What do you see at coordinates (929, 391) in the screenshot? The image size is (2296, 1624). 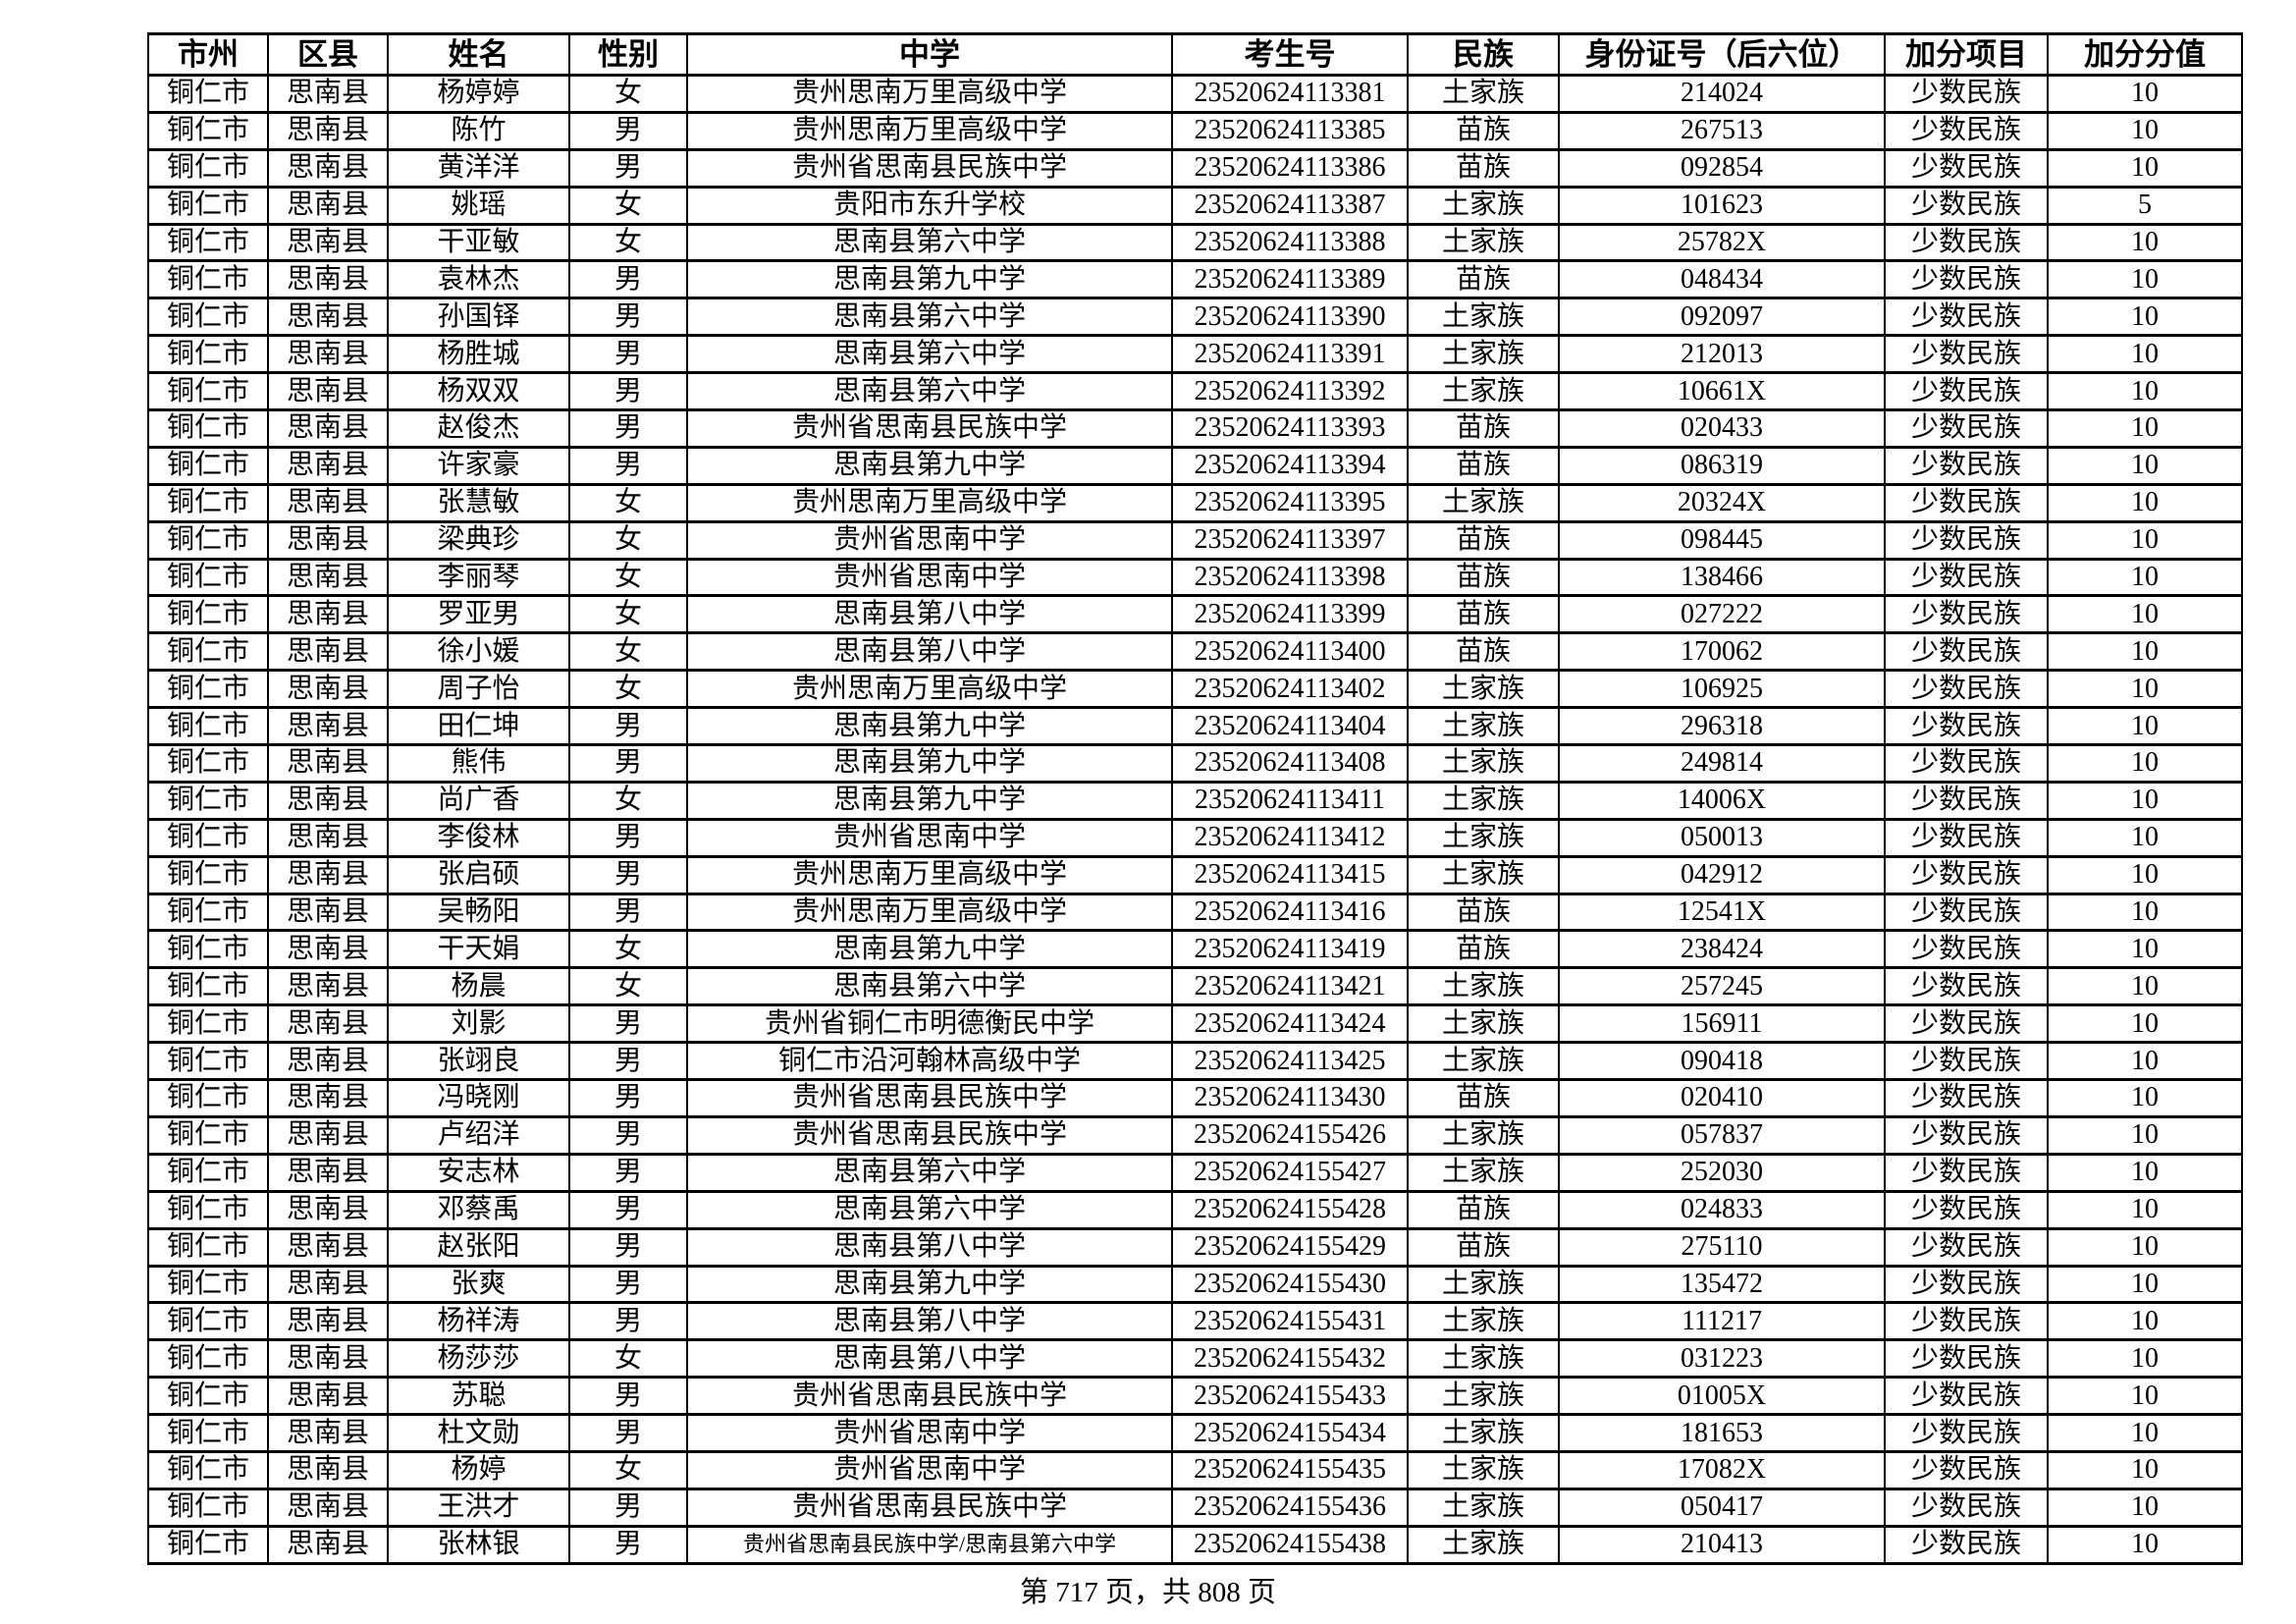 I see `cell-school: 思南县第六中学` at bounding box center [929, 391].